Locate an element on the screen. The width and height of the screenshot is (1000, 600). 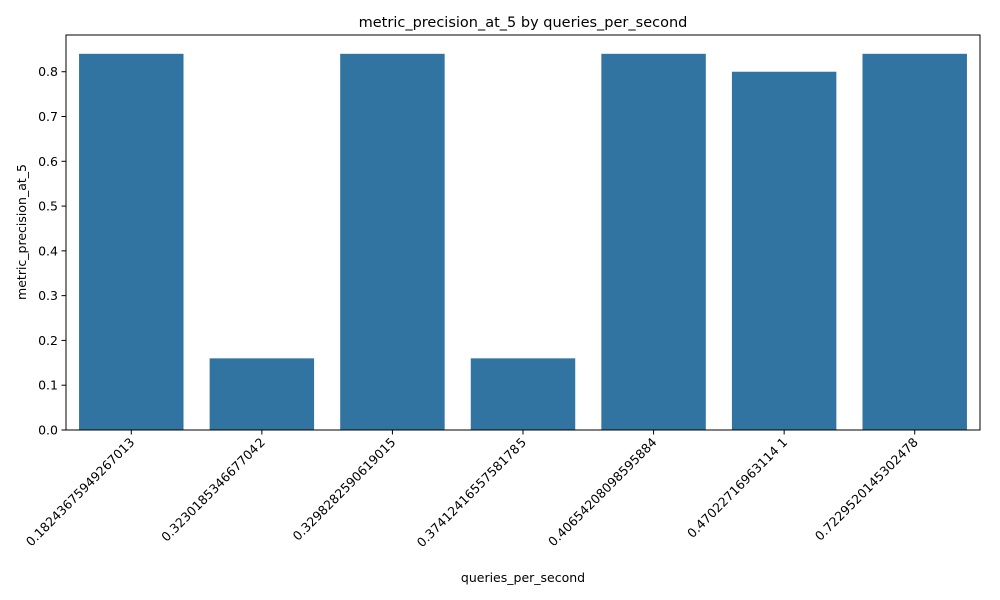
x-tick-label-3: 0.3741241655758178 5 is located at coordinates (472, 493).